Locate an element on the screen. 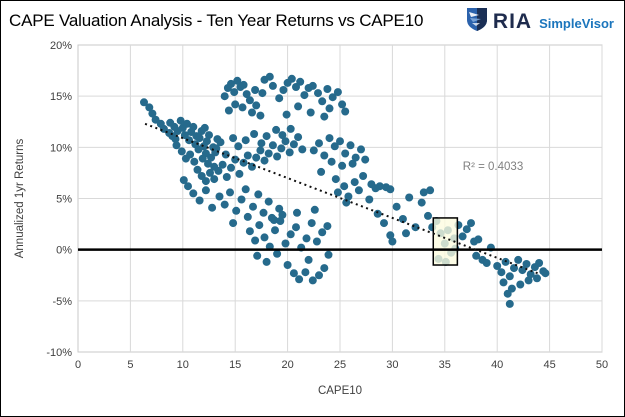 Image resolution: width=625 pixels, height=417 pixels. highlight-box is located at coordinates (445, 241).